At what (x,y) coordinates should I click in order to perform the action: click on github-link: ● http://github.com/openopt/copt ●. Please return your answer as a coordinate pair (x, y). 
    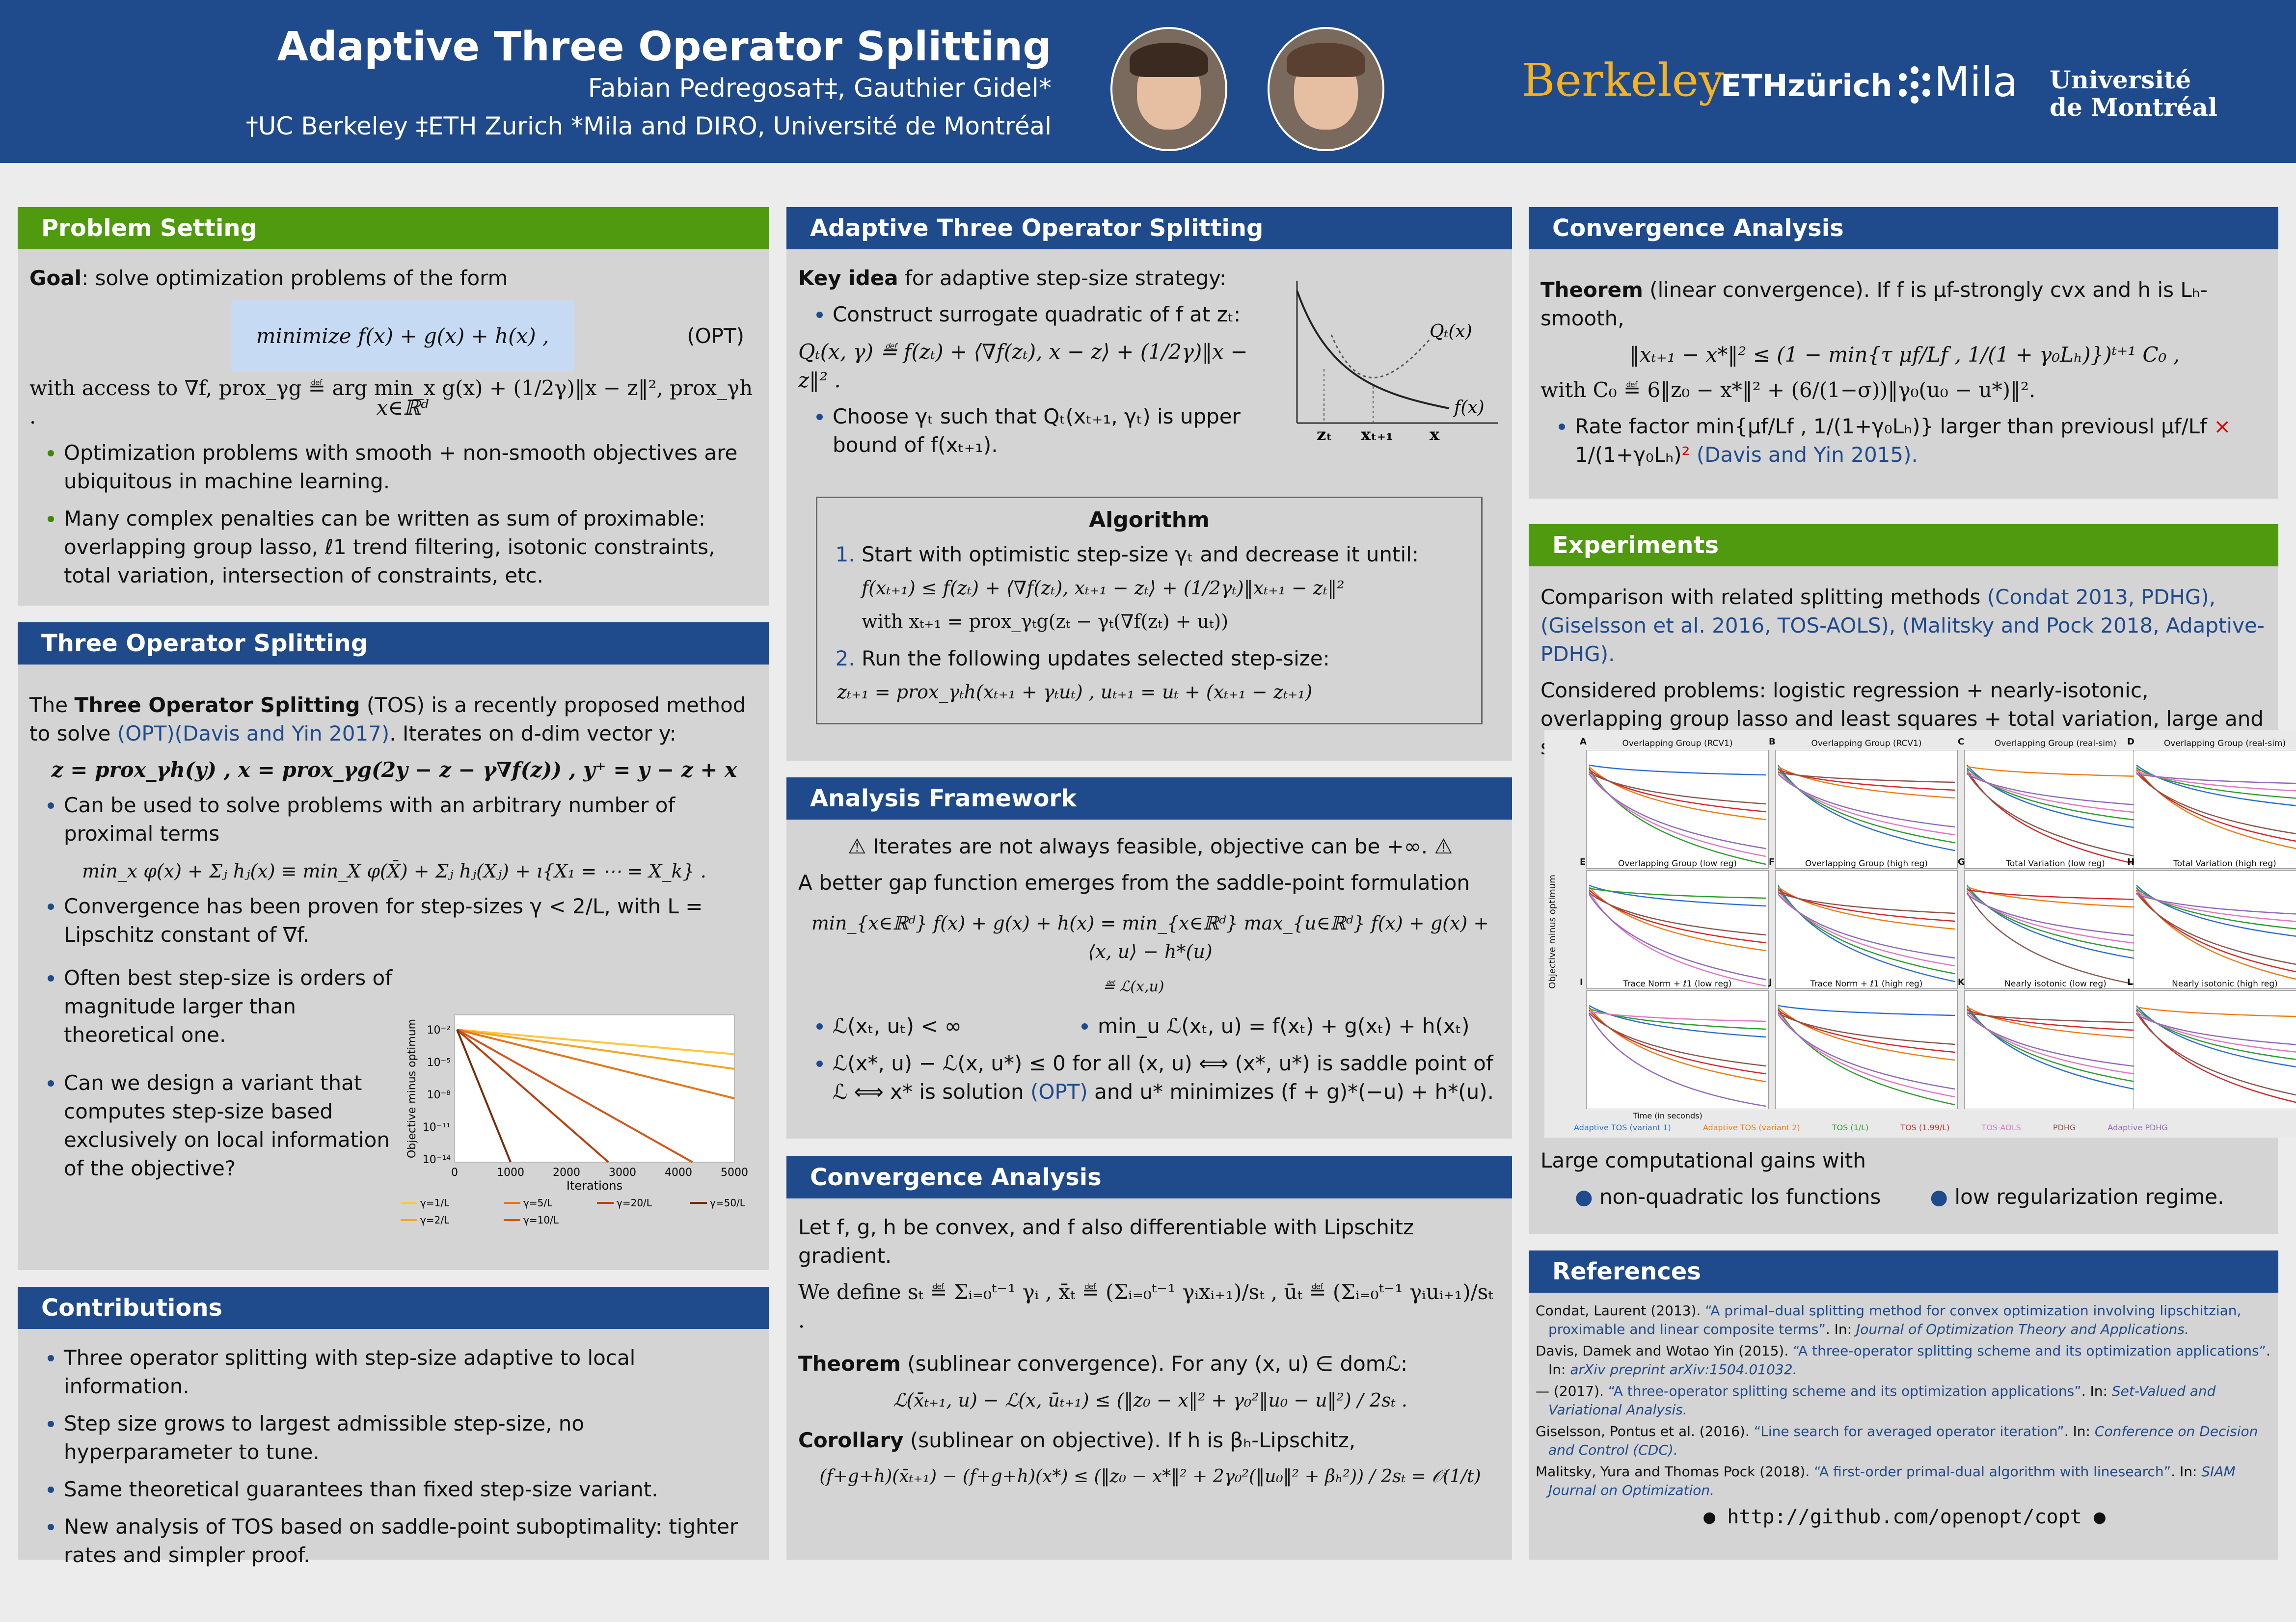
    Looking at the image, I should click on (1904, 1517).